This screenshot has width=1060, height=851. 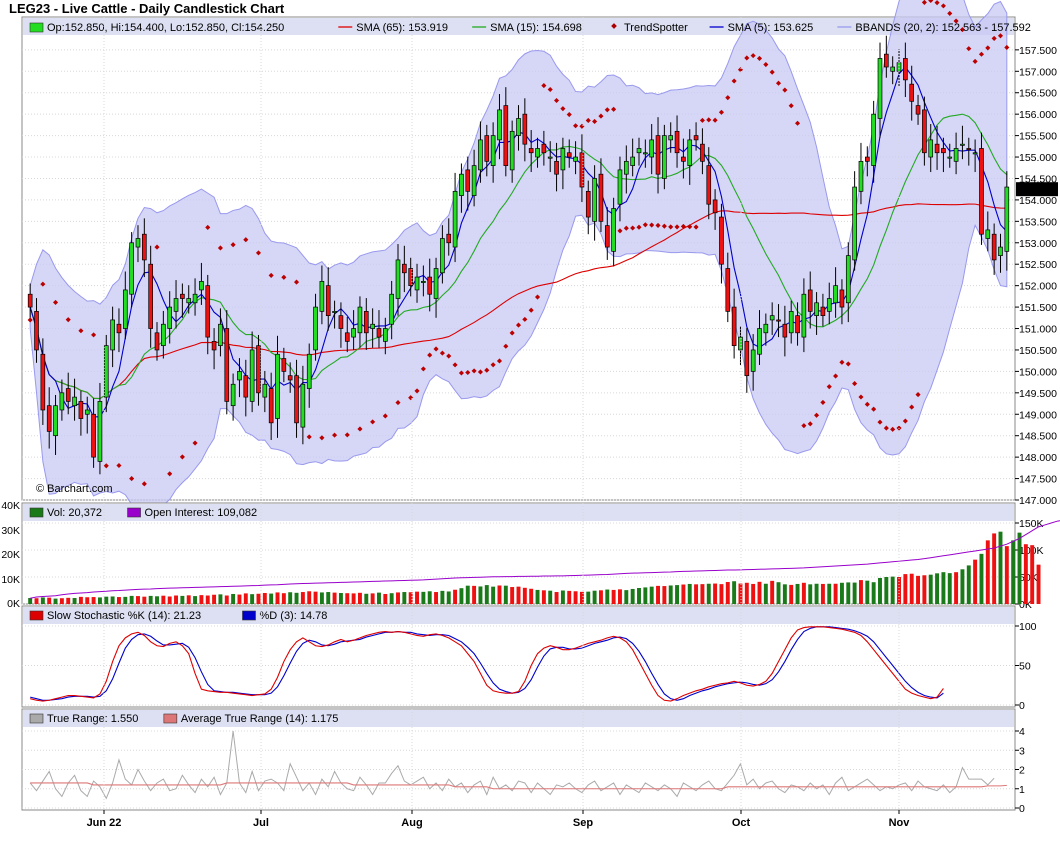 I want to click on price-axis-label: 150.500, so click(x=1038, y=351).